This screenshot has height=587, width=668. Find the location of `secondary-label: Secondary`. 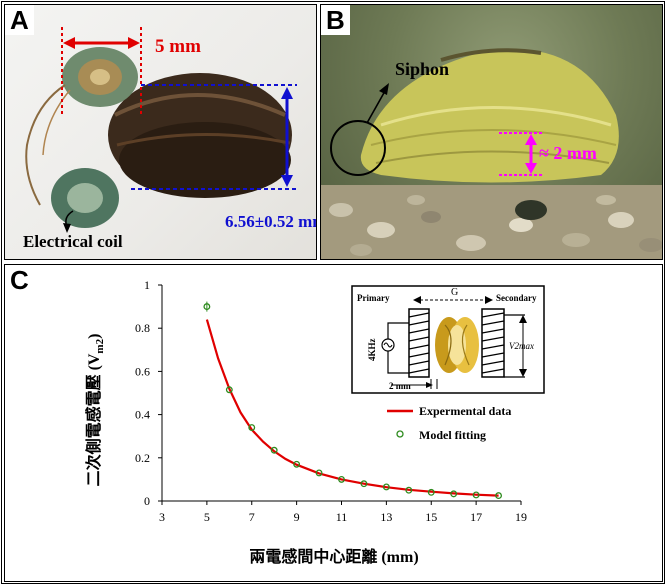

secondary-label: Secondary is located at coordinates (516, 298).